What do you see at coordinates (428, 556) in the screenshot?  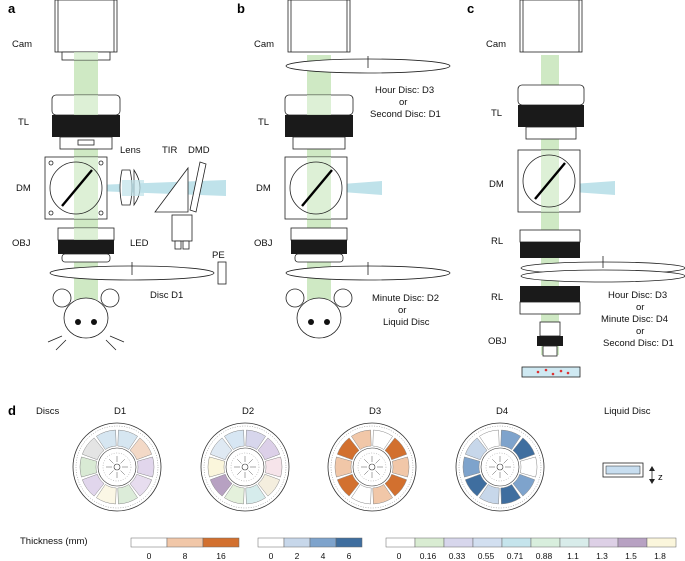 I see `scale-tick-label: 0.16` at bounding box center [428, 556].